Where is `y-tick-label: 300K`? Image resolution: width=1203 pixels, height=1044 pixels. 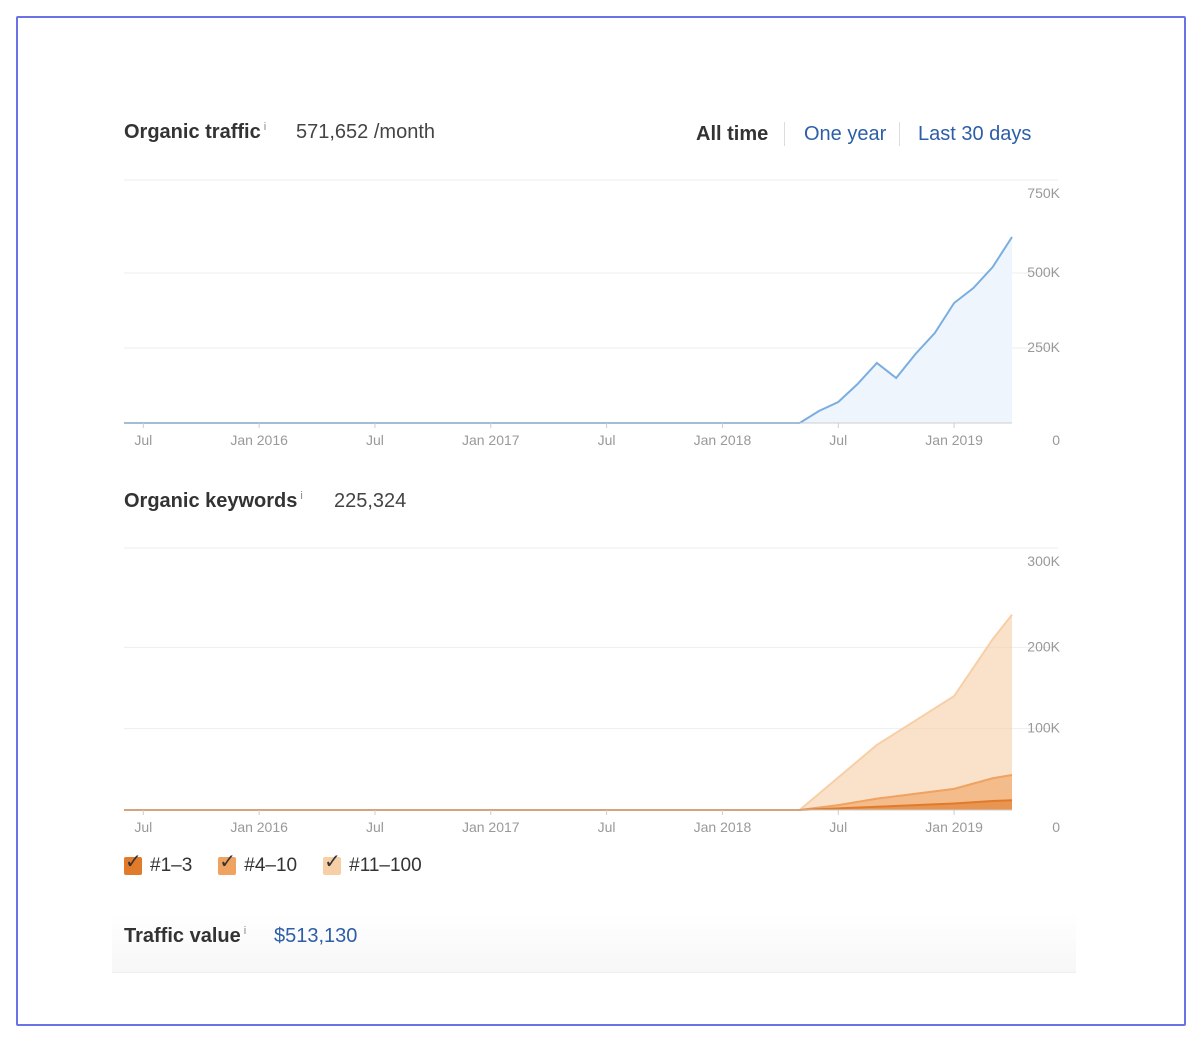
y-tick-label: 300K is located at coordinates (1043, 561).